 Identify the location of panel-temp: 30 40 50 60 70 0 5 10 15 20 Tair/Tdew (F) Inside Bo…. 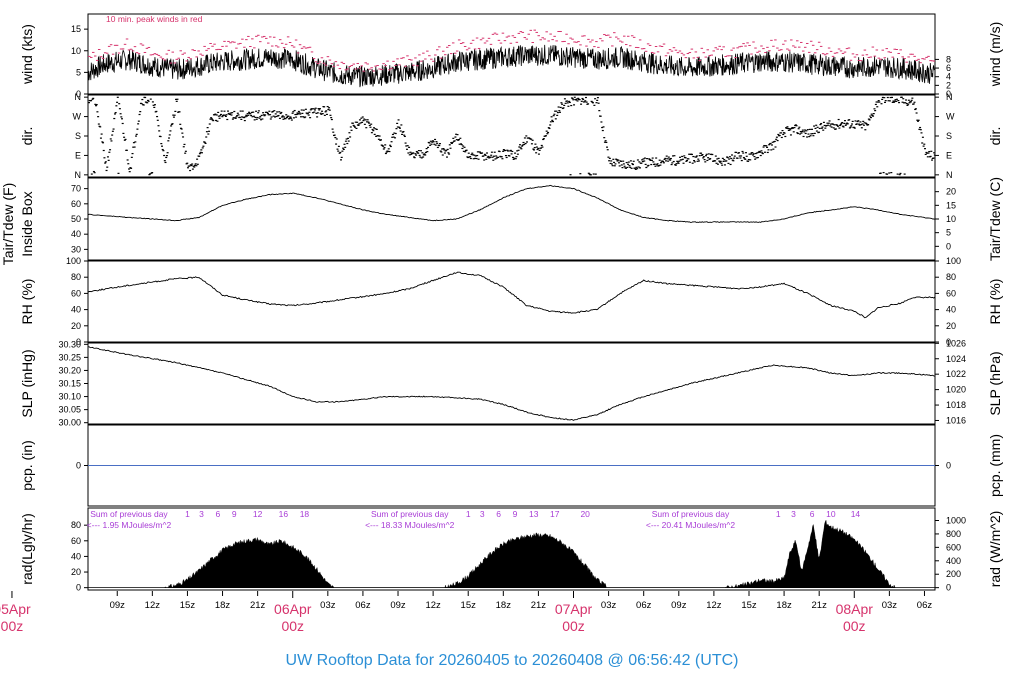
(501, 221).